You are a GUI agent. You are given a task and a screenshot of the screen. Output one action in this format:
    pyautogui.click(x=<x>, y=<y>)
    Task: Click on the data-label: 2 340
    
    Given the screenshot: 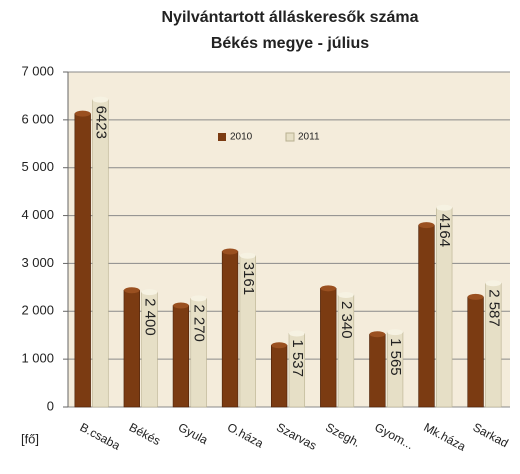 What is the action you would take?
    pyautogui.click(x=346, y=320)
    